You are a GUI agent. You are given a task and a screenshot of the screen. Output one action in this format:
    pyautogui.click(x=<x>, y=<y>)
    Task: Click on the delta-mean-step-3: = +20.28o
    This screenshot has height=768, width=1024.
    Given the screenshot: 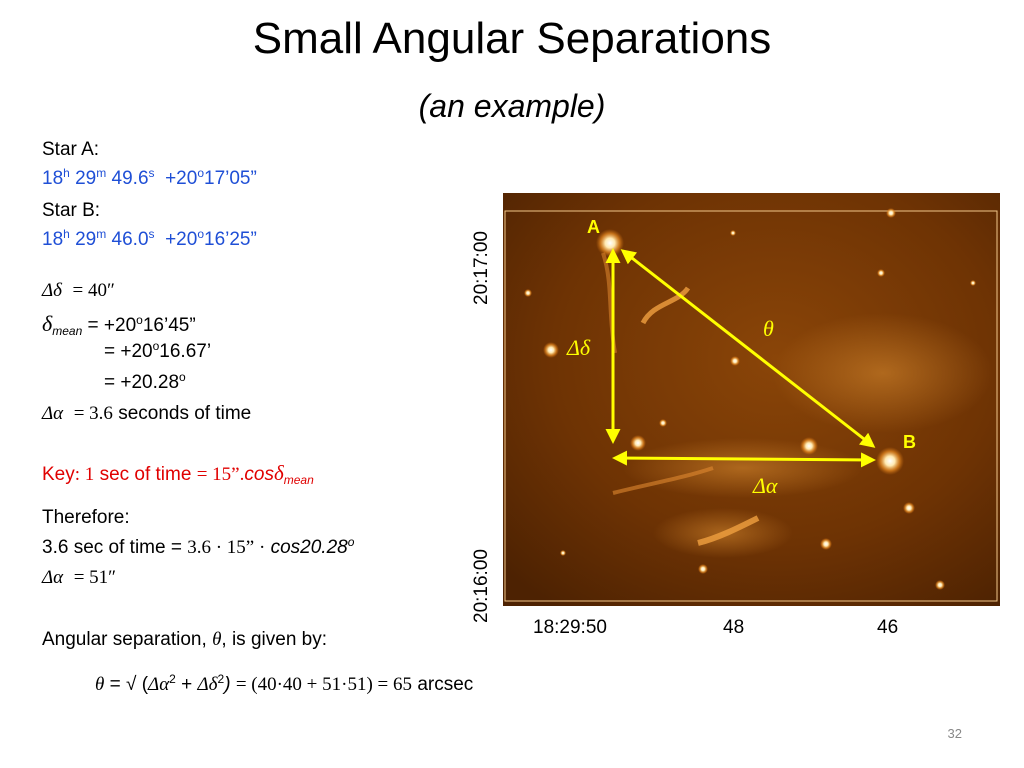 What is the action you would take?
    pyautogui.click(x=145, y=381)
    